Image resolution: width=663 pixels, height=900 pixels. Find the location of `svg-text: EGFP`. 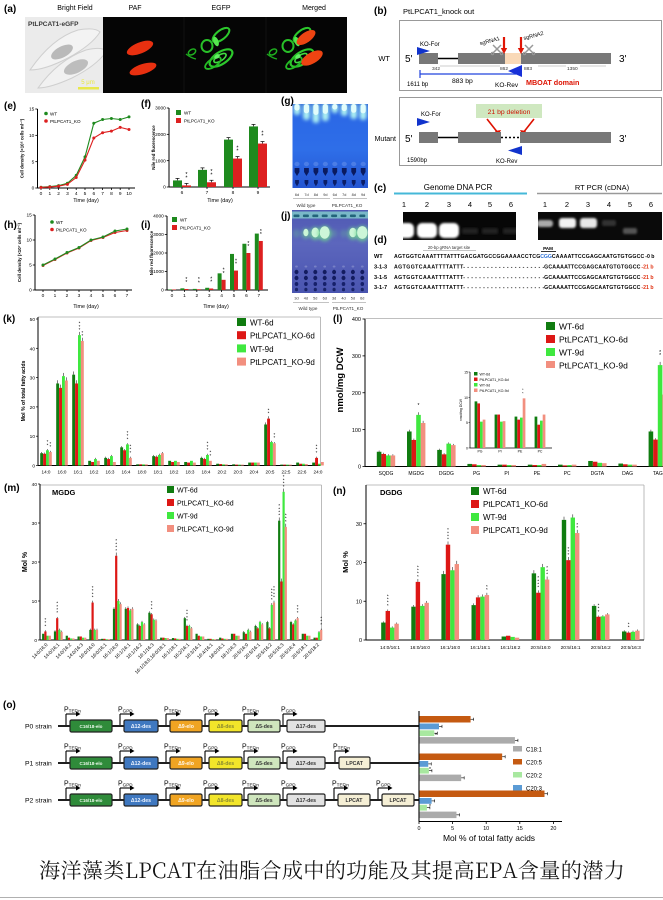

svg-text: EGFP is located at coordinates (220, 8).